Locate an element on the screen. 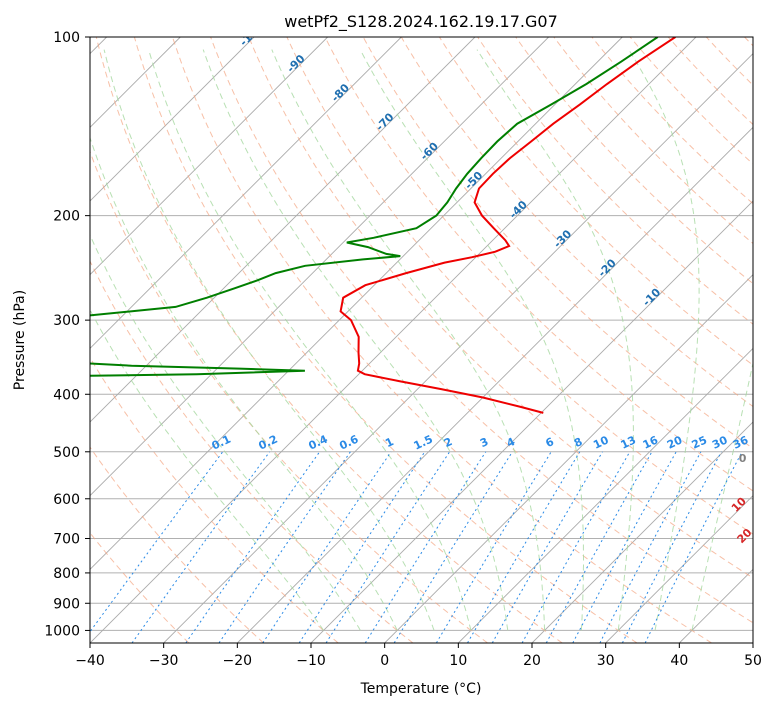 This screenshot has height=708, width=775. x-tick-label: 30 is located at coordinates (606, 661).